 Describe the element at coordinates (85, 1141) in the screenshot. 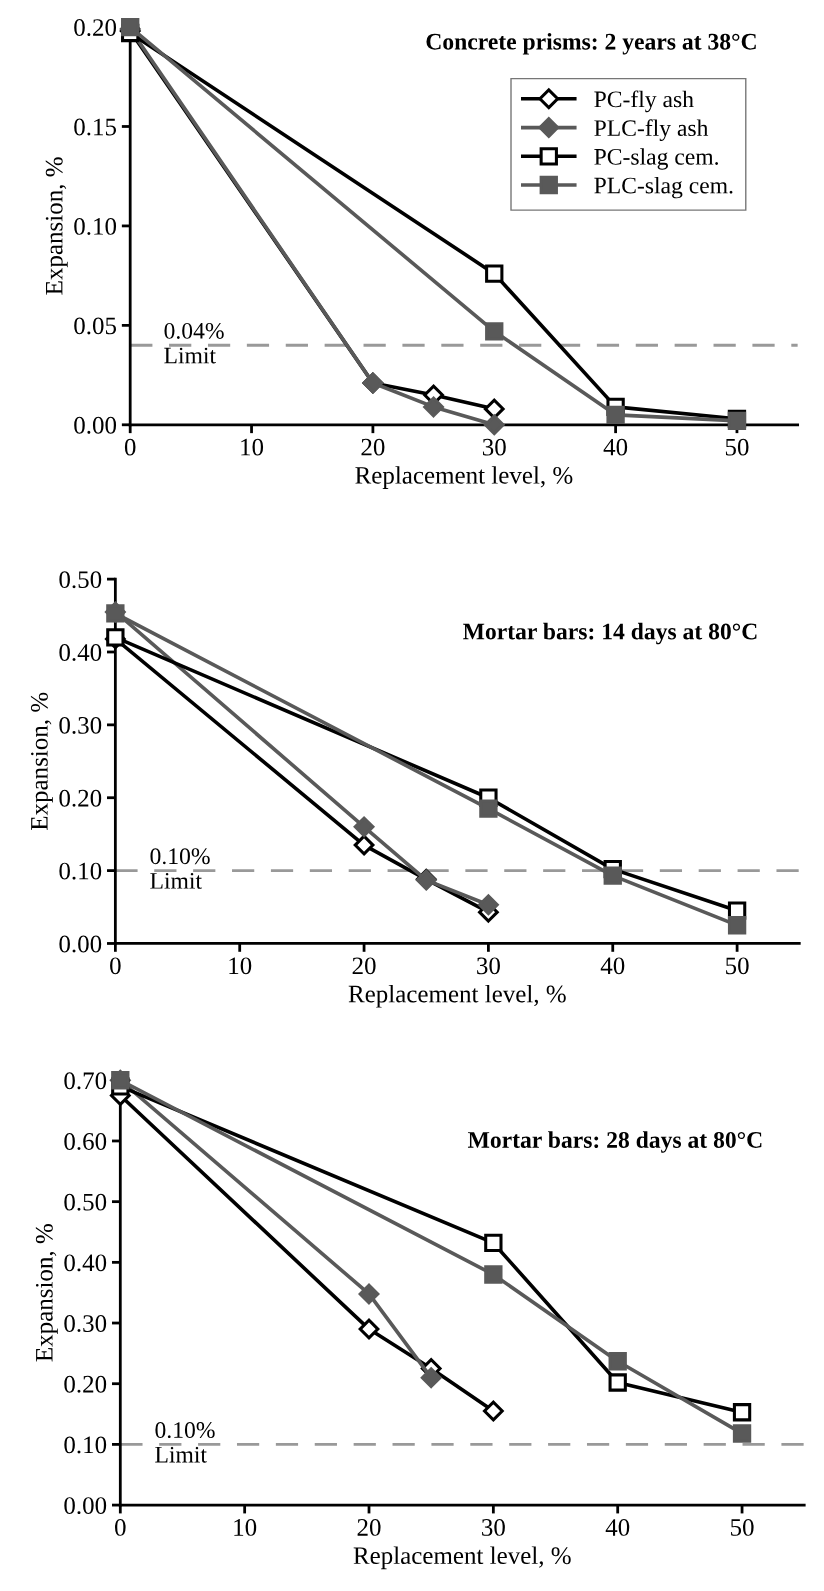

I see `y-tick-label: 0.60` at that location.